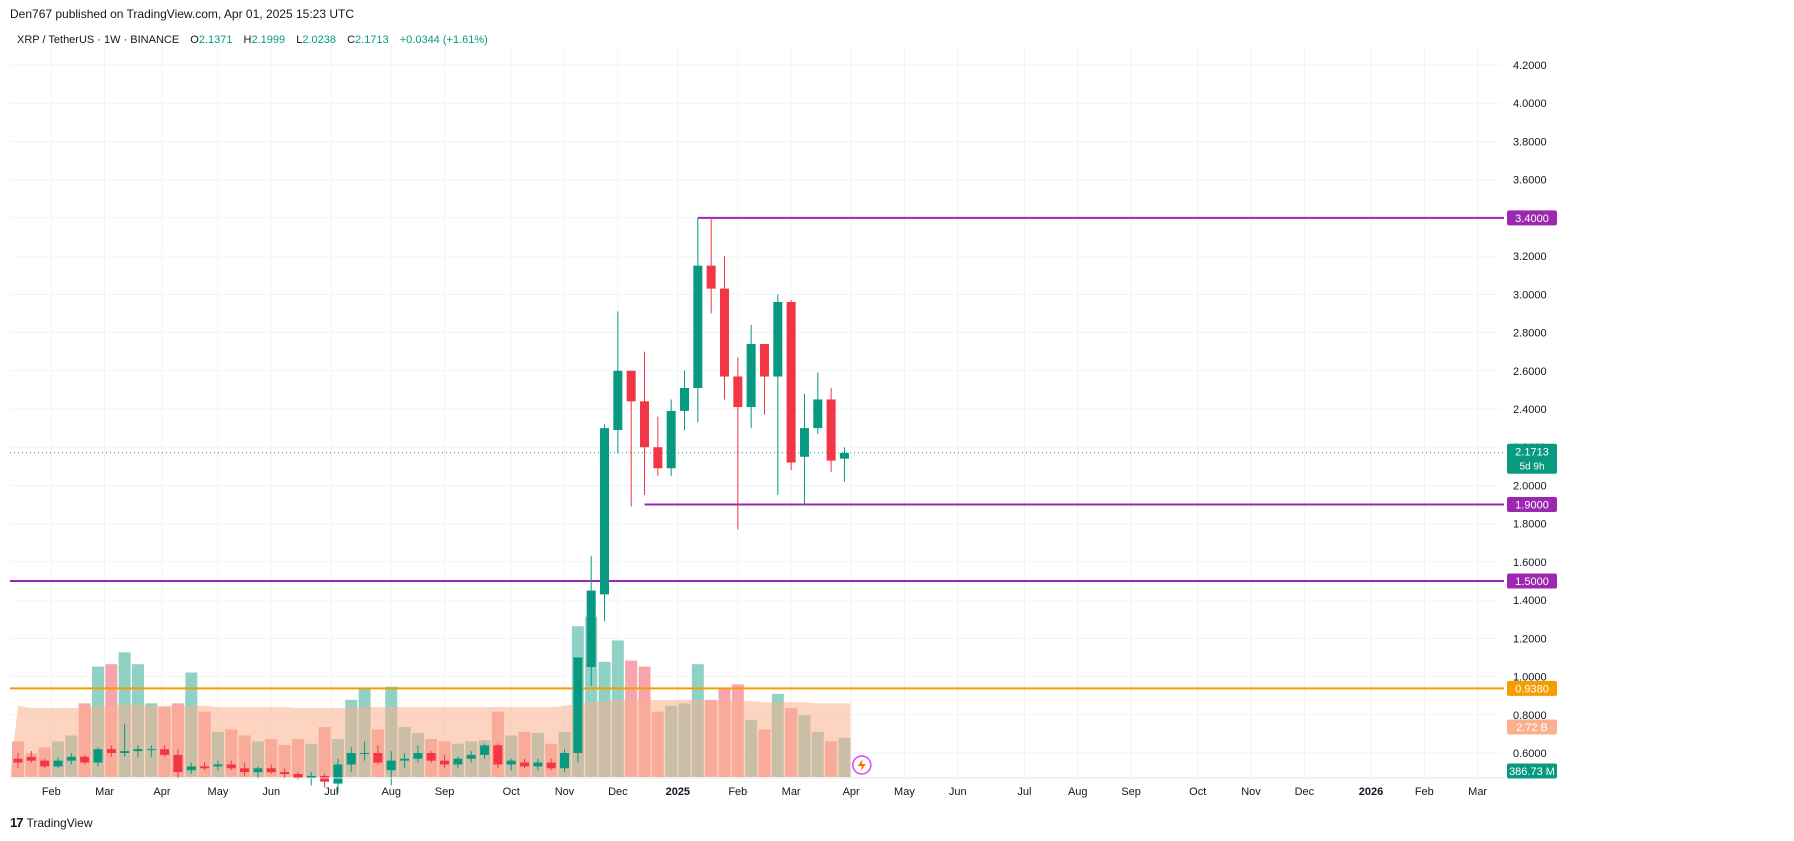  Describe the element at coordinates (618, 792) in the screenshot. I see `x-tick-label: Dec` at that location.